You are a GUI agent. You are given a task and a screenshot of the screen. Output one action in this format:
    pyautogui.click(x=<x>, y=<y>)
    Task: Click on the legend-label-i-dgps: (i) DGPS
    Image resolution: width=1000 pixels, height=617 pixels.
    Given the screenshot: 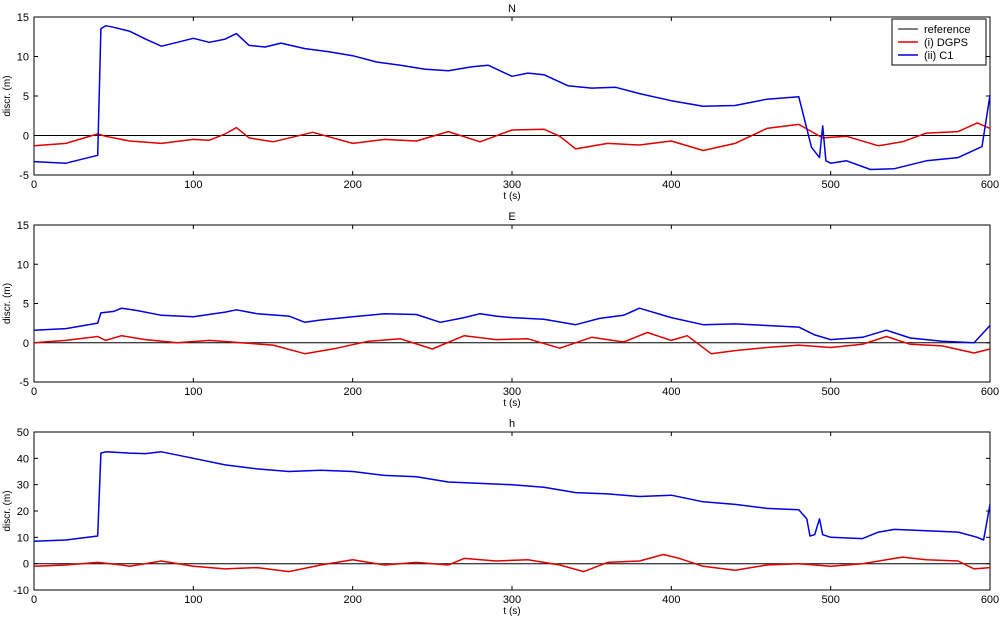 What is the action you would take?
    pyautogui.click(x=946, y=43)
    